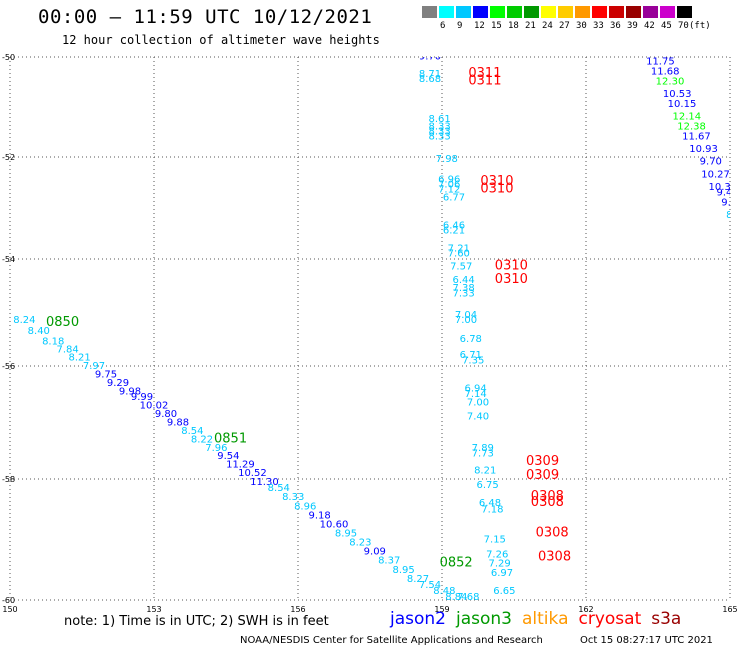 The height and width of the screenshot is (650, 740). Describe the element at coordinates (485, 470) in the screenshot. I see `wave-height-label: 8.21` at that location.